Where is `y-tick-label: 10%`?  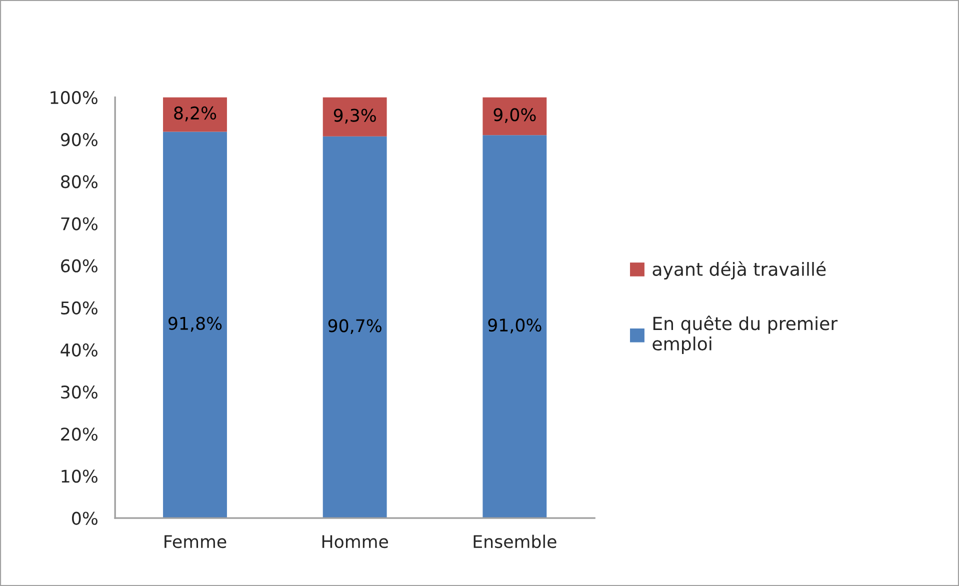
y-tick-label: 10% is located at coordinates (80, 476).